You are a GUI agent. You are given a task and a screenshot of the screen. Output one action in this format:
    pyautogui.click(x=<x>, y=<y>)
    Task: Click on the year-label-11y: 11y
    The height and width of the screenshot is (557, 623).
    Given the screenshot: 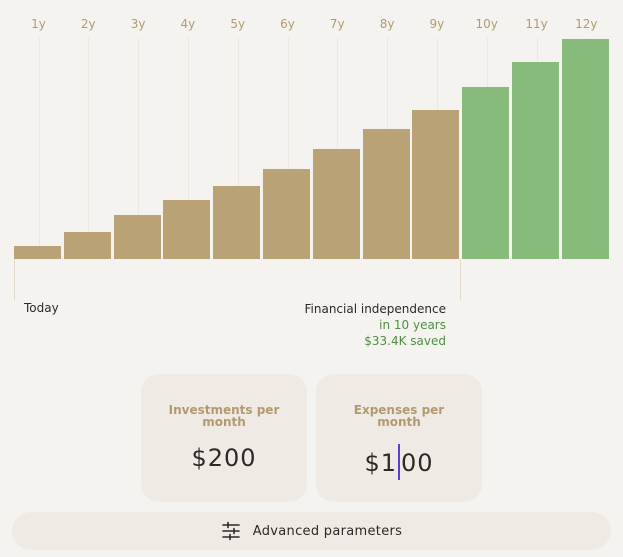 What is the action you would take?
    pyautogui.click(x=536, y=24)
    